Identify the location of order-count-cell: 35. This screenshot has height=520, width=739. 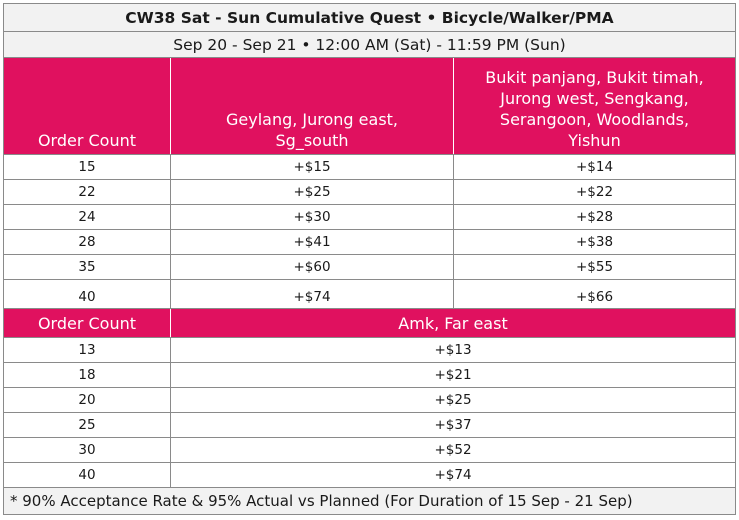
(87, 267).